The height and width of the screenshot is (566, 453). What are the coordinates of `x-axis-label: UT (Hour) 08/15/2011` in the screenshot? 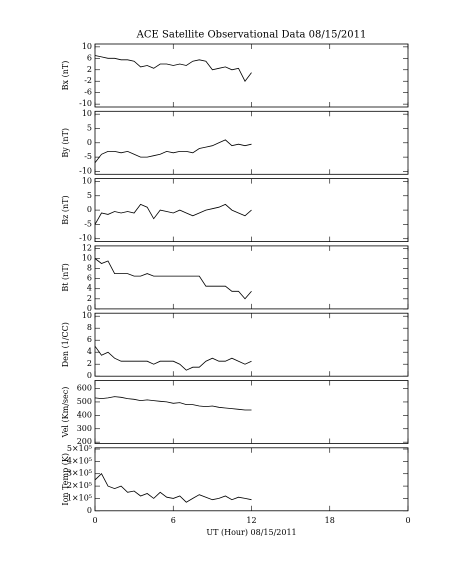 It's located at (251, 532).